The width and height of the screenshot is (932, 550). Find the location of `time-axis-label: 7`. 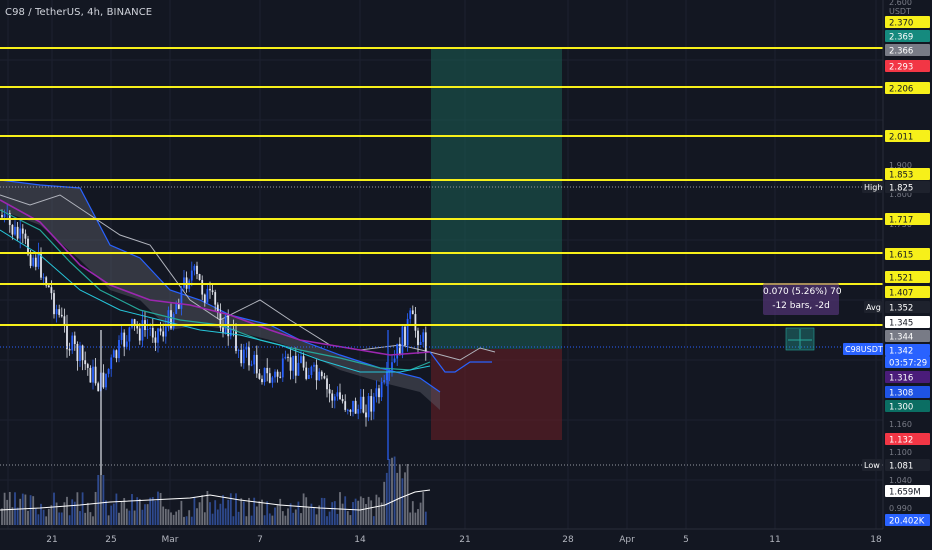

time-axis-label: 7 is located at coordinates (260, 540).